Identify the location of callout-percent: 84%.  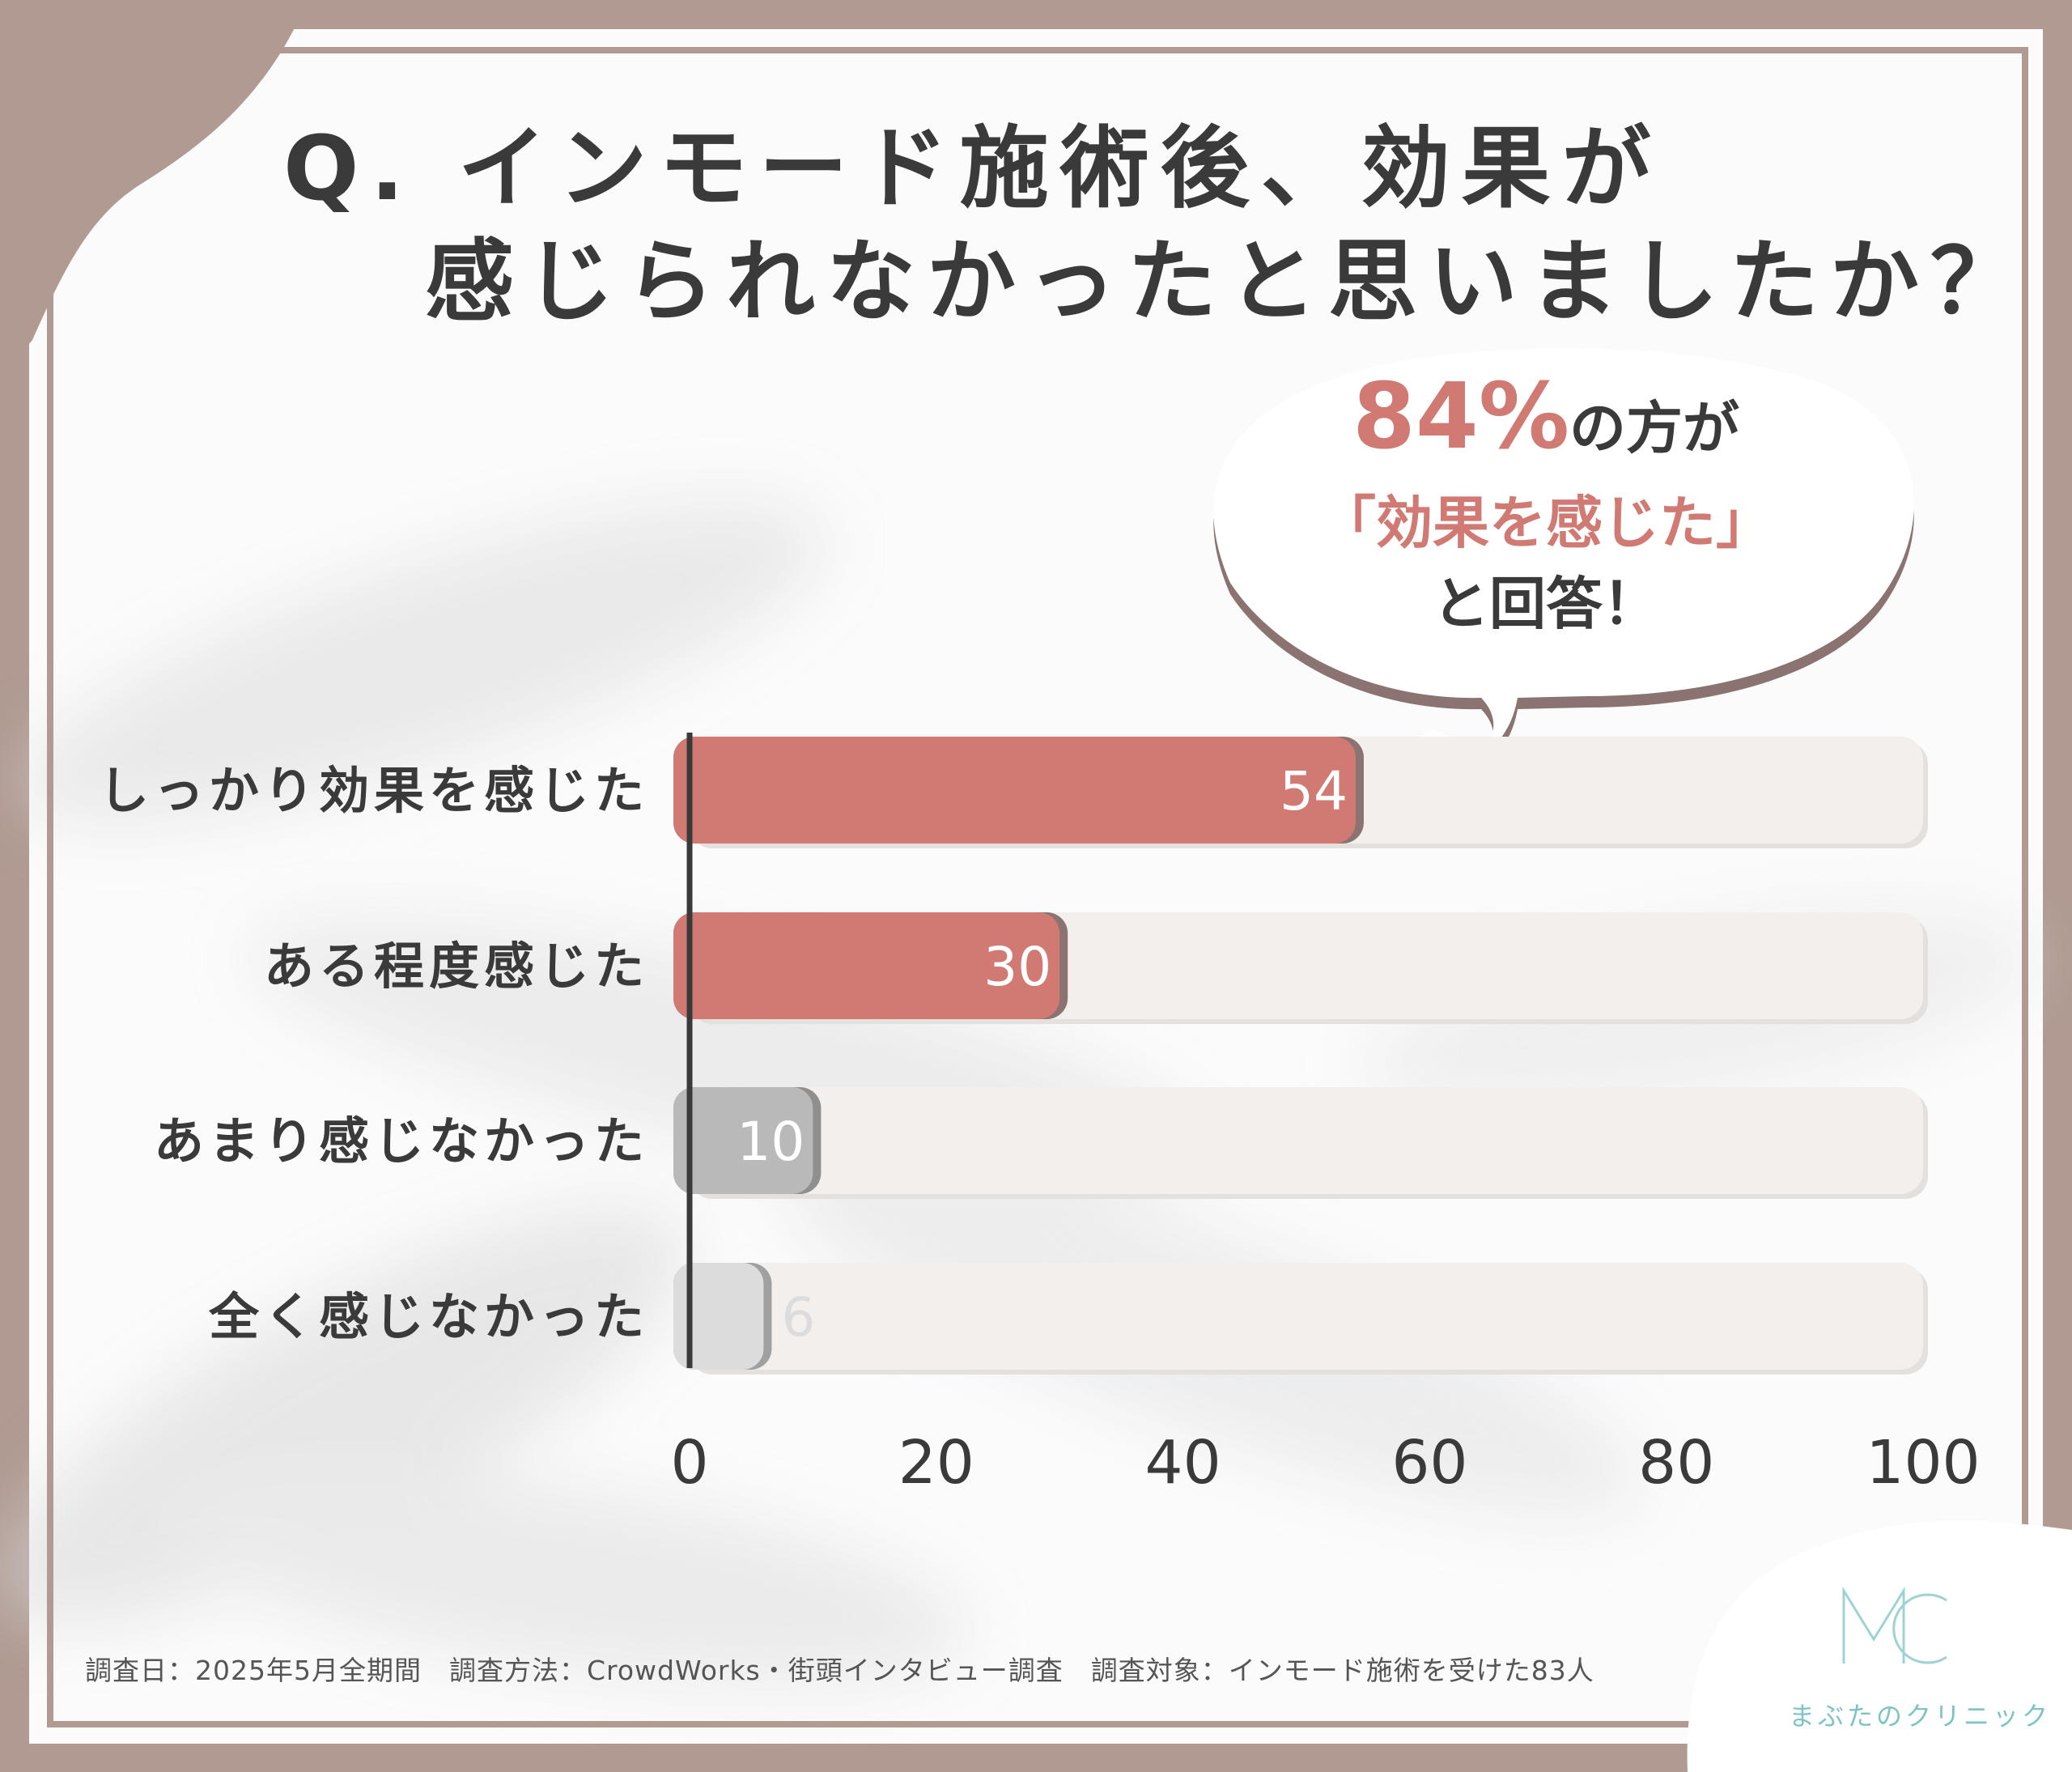
(1461, 417).